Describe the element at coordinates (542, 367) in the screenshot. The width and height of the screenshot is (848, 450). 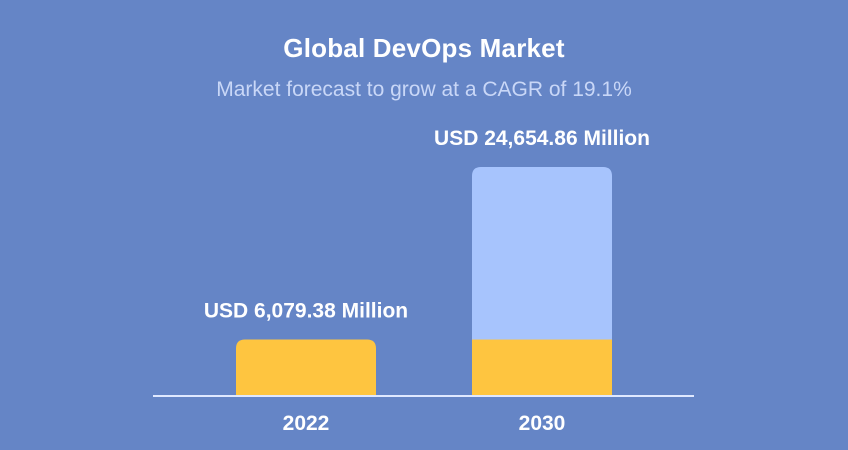
I see `bar-2030-base` at that location.